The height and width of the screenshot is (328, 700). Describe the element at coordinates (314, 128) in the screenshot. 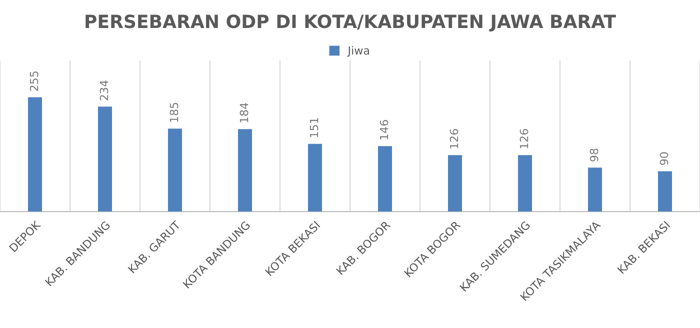

I see `data-label: 151` at that location.